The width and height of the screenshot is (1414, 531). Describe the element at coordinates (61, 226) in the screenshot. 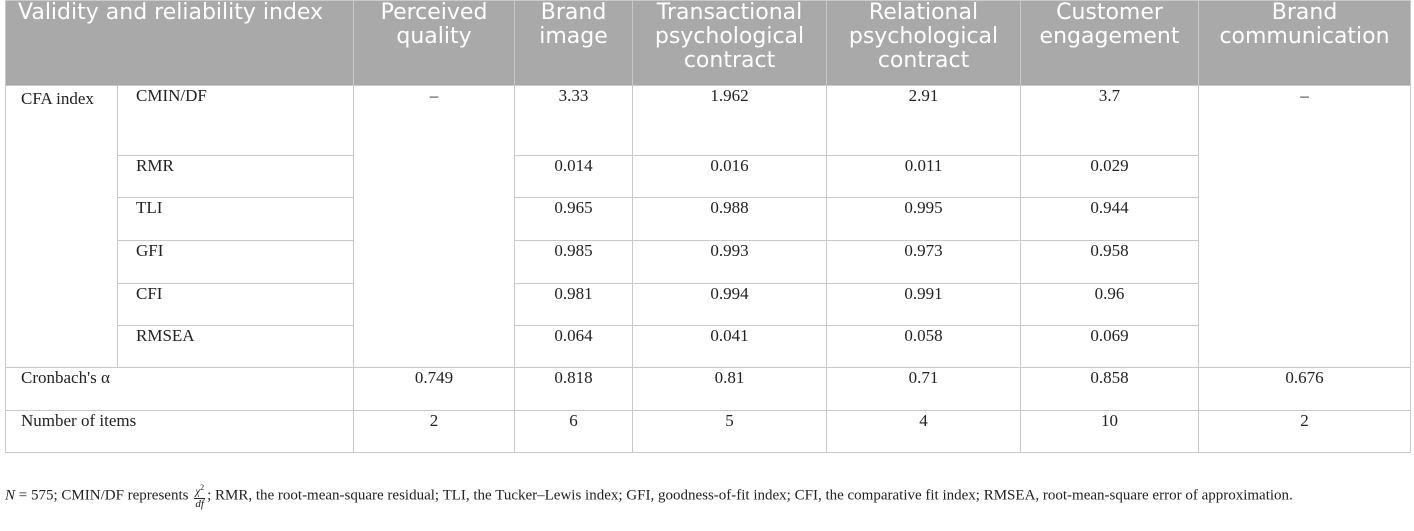

I see `cfa-index-label: CFA index` at that location.